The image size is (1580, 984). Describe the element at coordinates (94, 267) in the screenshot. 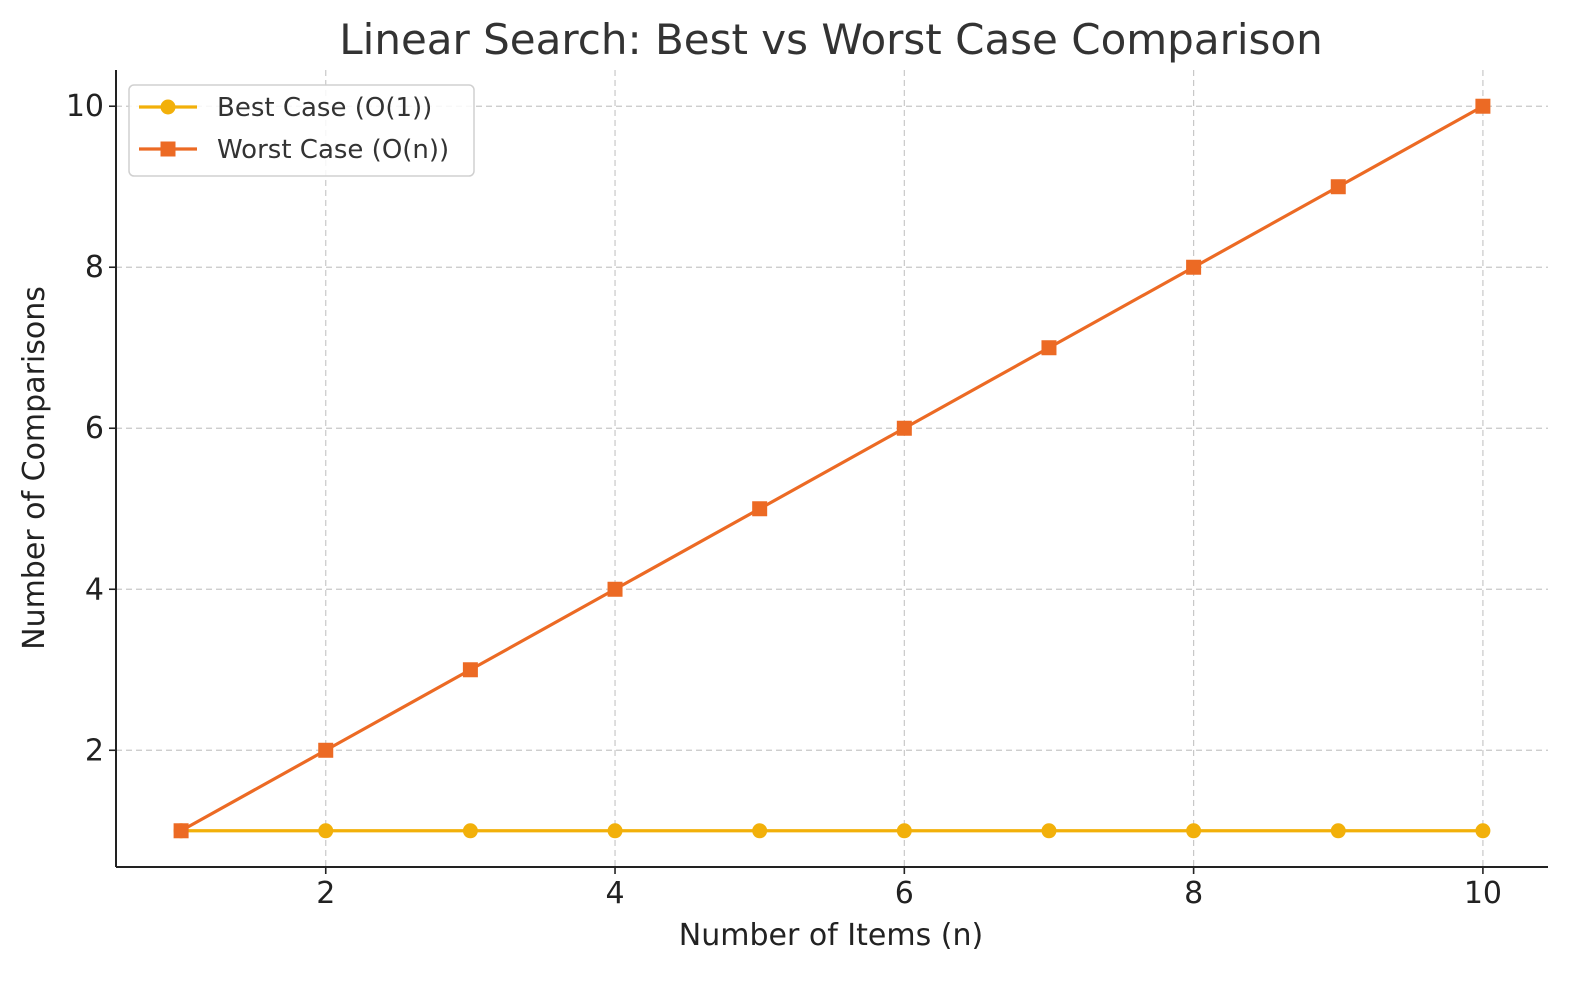

I see `y-tick-label: 8` at that location.